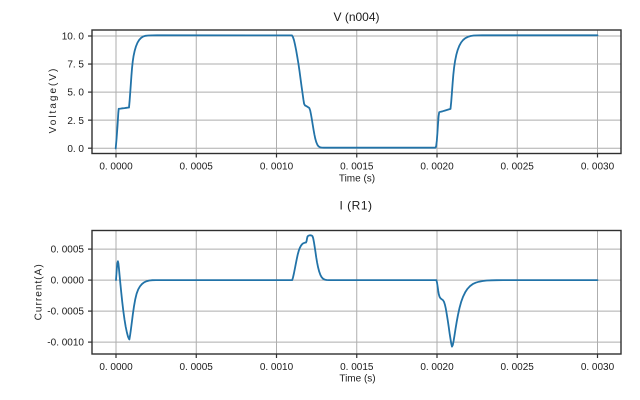 This screenshot has height=400, width=640. What do you see at coordinates (75, 65) in the screenshot?
I see `svg-text: 7. 5` at bounding box center [75, 65].